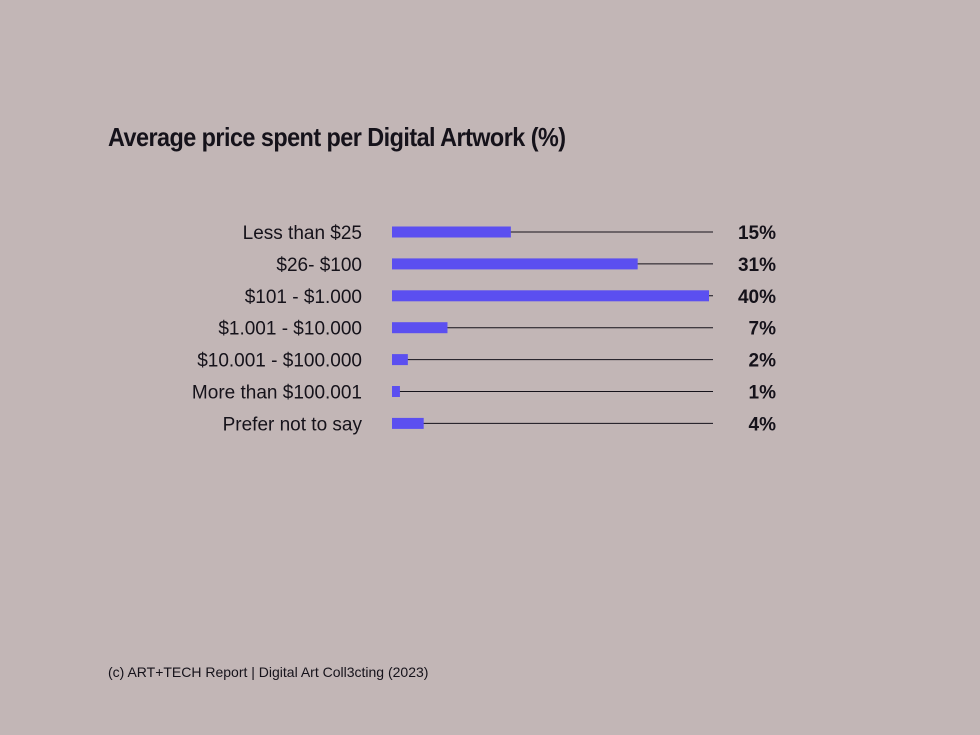 The image size is (980, 735). Describe the element at coordinates (302, 233) in the screenshot. I see `category-label: Less than $25` at that location.